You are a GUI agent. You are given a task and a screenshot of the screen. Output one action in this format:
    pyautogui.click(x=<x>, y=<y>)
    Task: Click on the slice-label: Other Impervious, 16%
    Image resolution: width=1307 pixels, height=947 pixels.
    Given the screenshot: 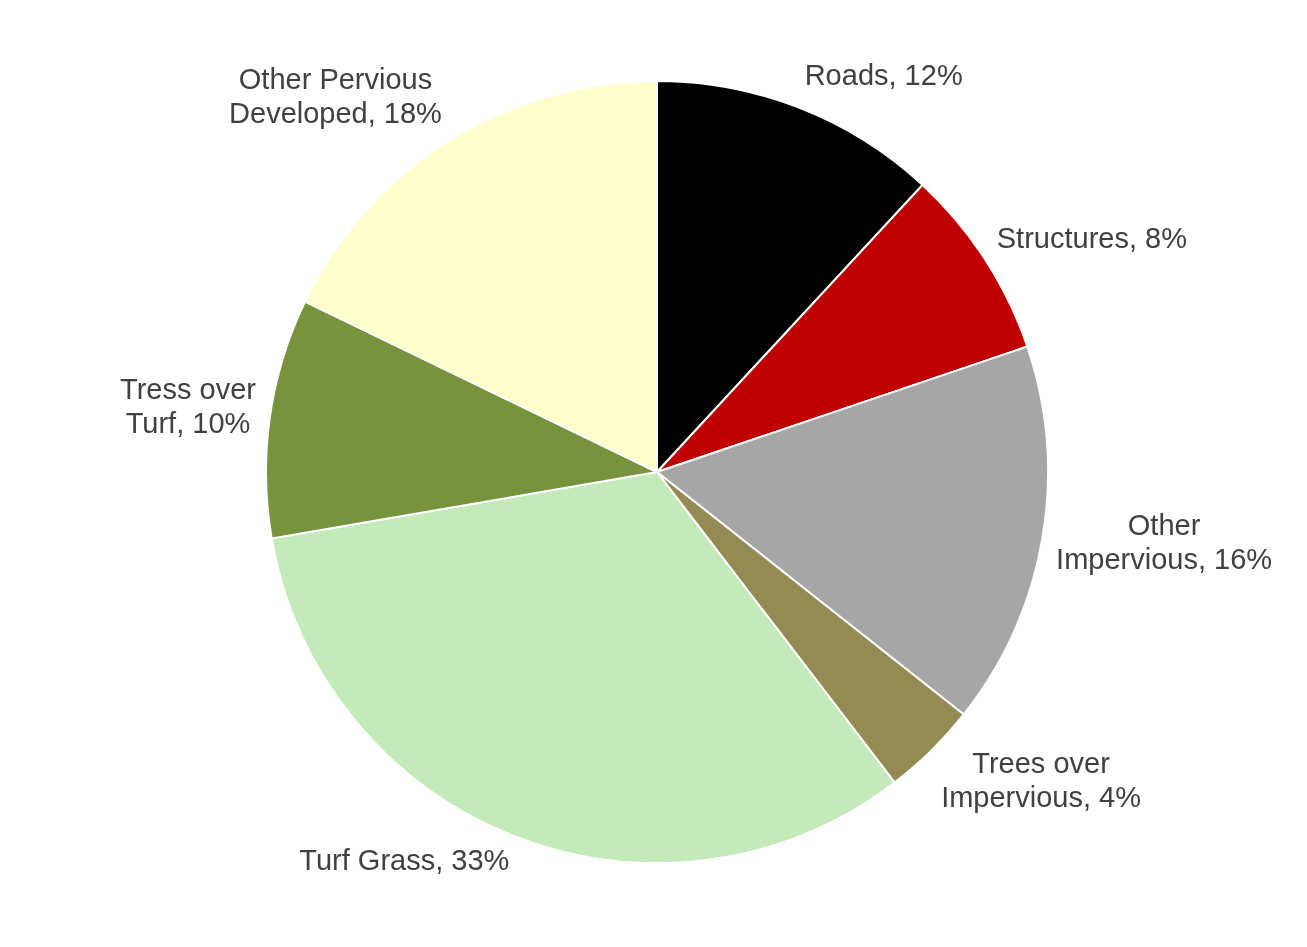 What is the action you would take?
    pyautogui.click(x=1164, y=542)
    